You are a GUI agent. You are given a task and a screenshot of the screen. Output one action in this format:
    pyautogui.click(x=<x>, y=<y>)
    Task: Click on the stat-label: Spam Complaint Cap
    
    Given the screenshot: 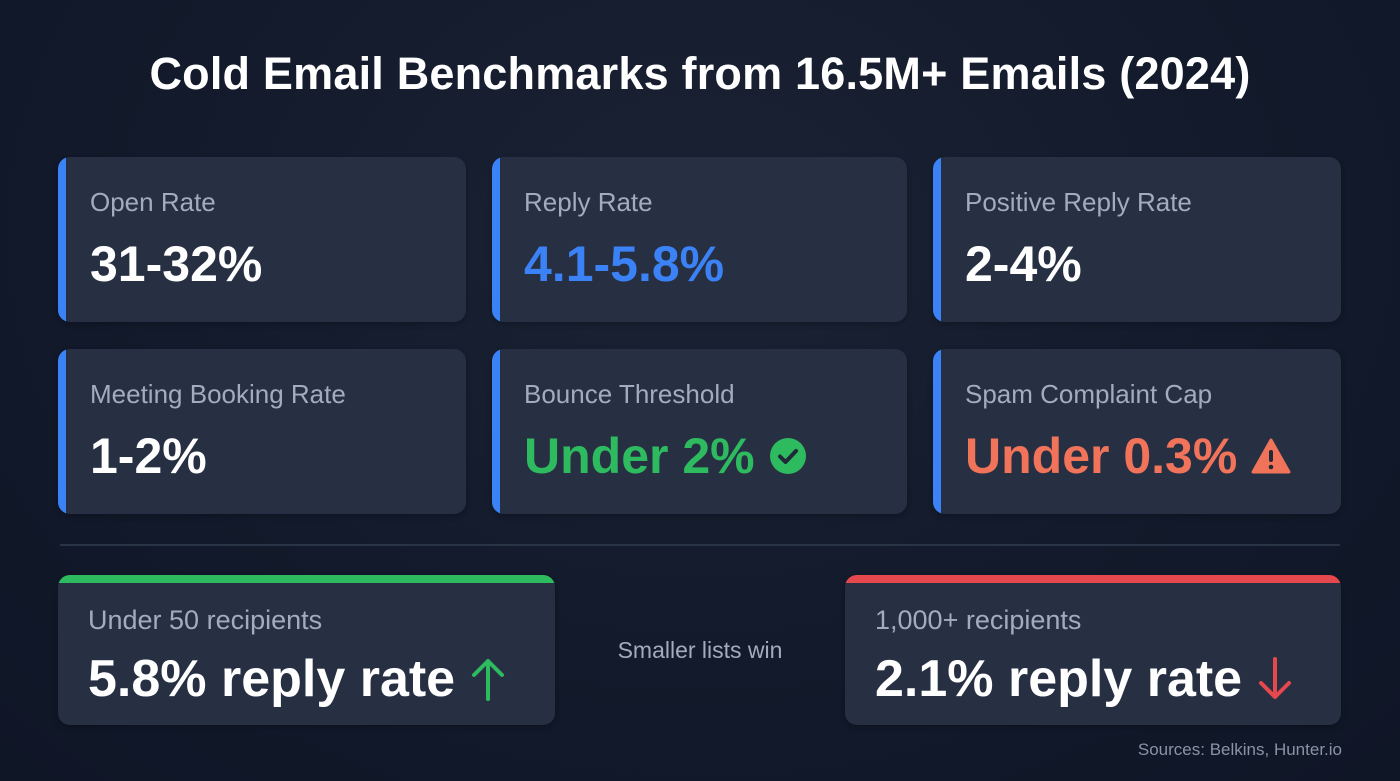 What is the action you would take?
    pyautogui.click(x=1089, y=394)
    